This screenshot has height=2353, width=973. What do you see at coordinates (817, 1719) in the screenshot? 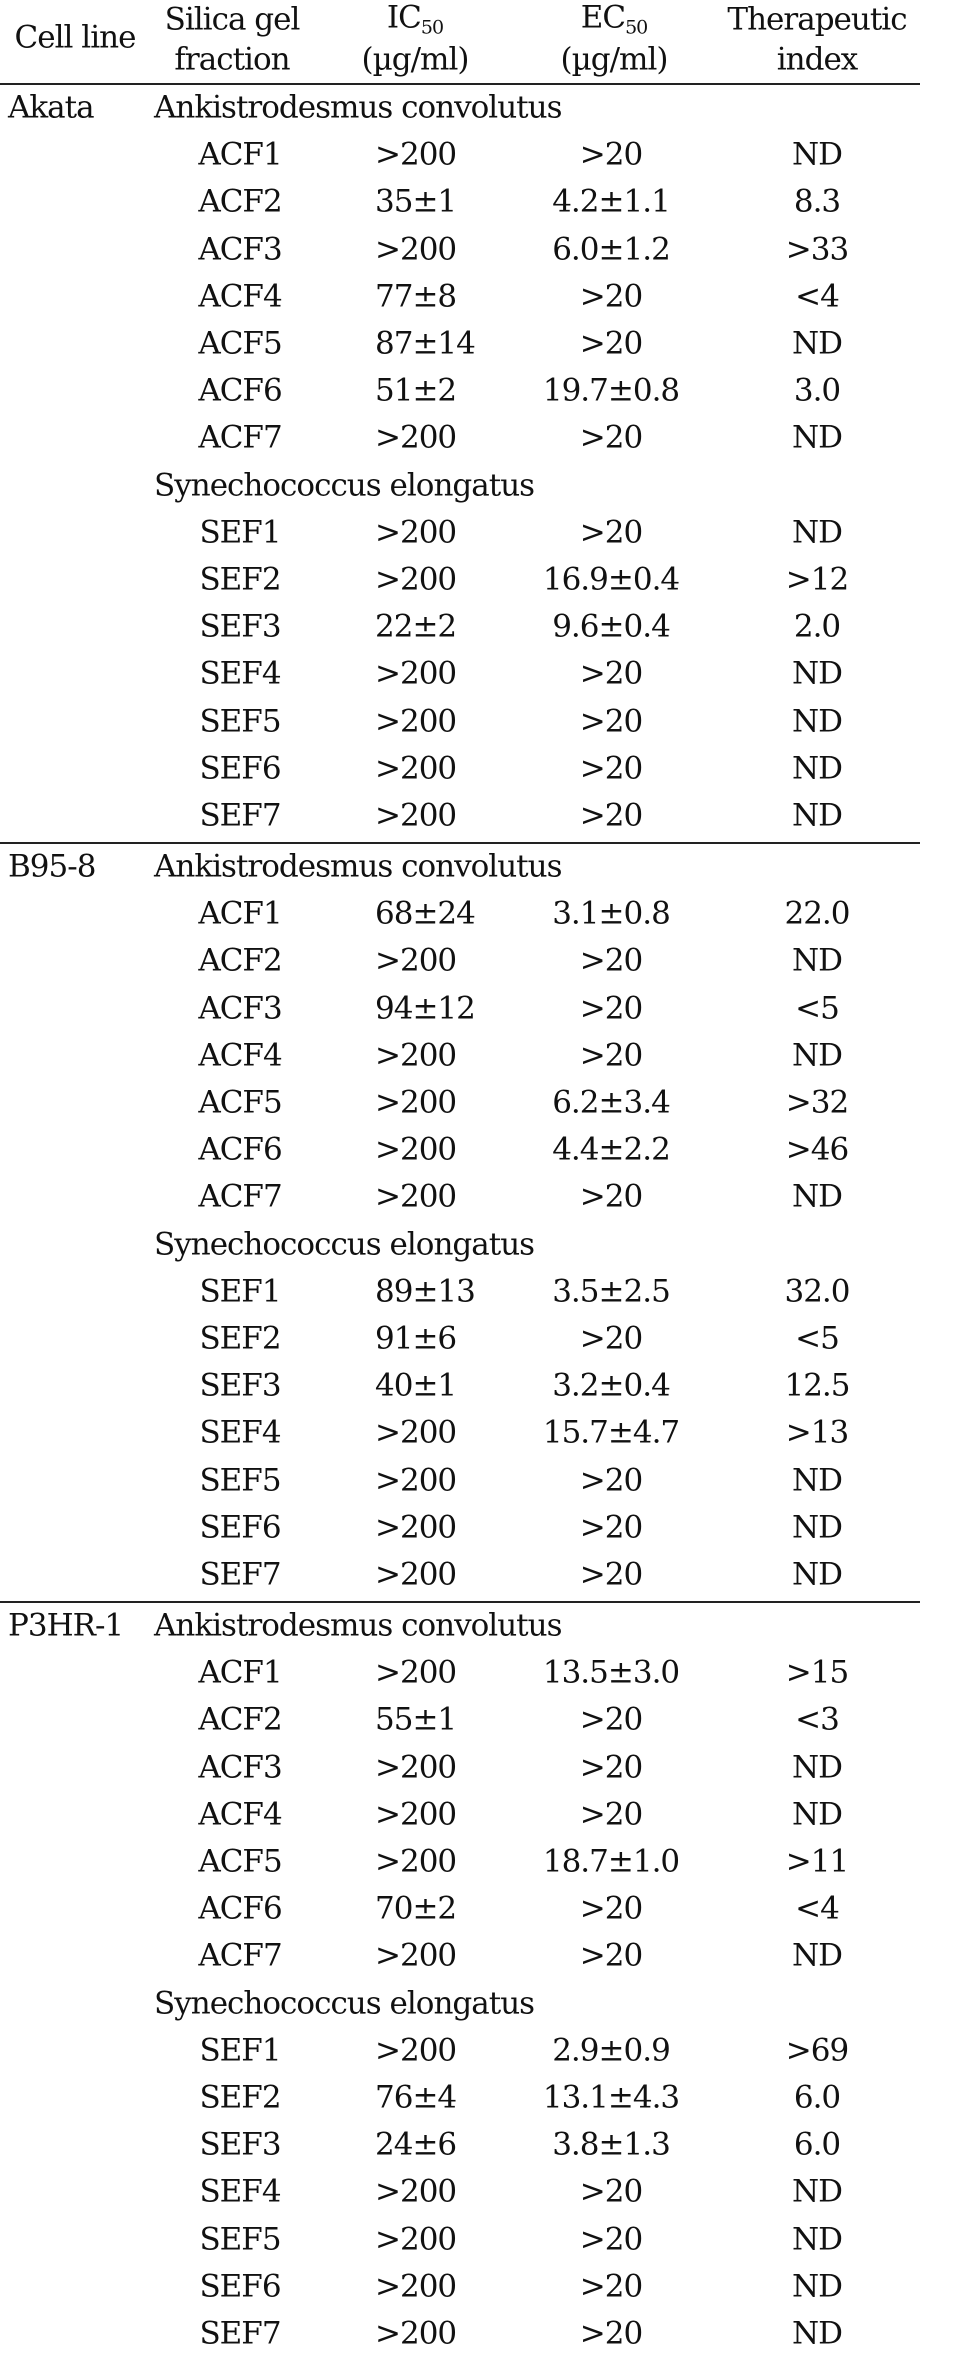
I see `therapeutic-index: <3` at bounding box center [817, 1719].